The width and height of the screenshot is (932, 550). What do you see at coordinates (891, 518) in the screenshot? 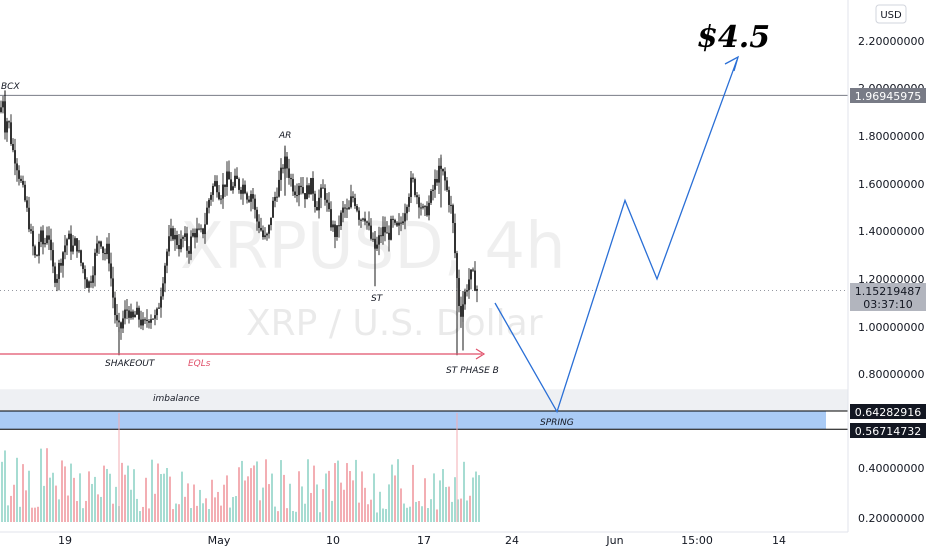
I see `price-tick-label: 0.20000000` at bounding box center [891, 518].